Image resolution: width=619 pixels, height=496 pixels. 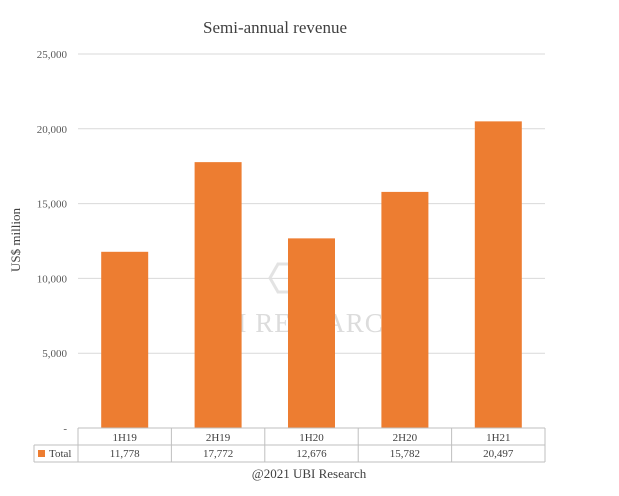 What do you see at coordinates (405, 454) in the screenshot?
I see `data-table-value: 15,782` at bounding box center [405, 454].